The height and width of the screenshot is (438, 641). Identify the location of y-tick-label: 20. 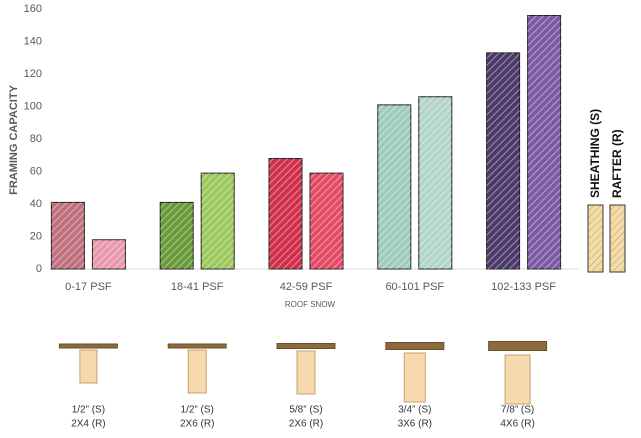
(36, 236).